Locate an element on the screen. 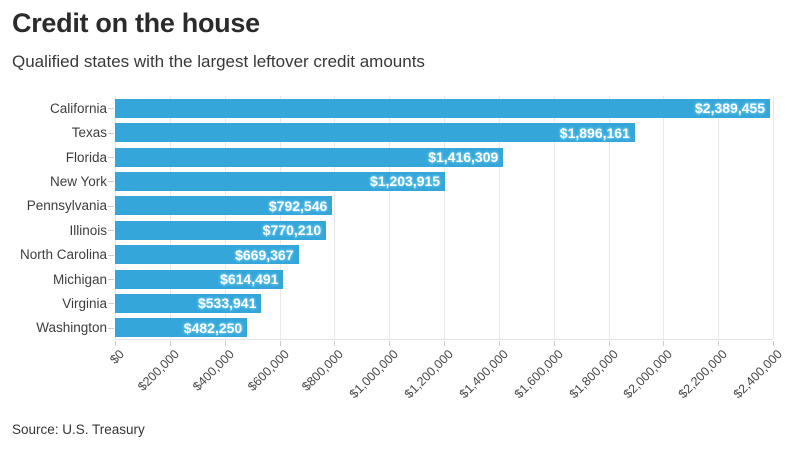  y-axis-label-virginia: Virginia is located at coordinates (84, 303).